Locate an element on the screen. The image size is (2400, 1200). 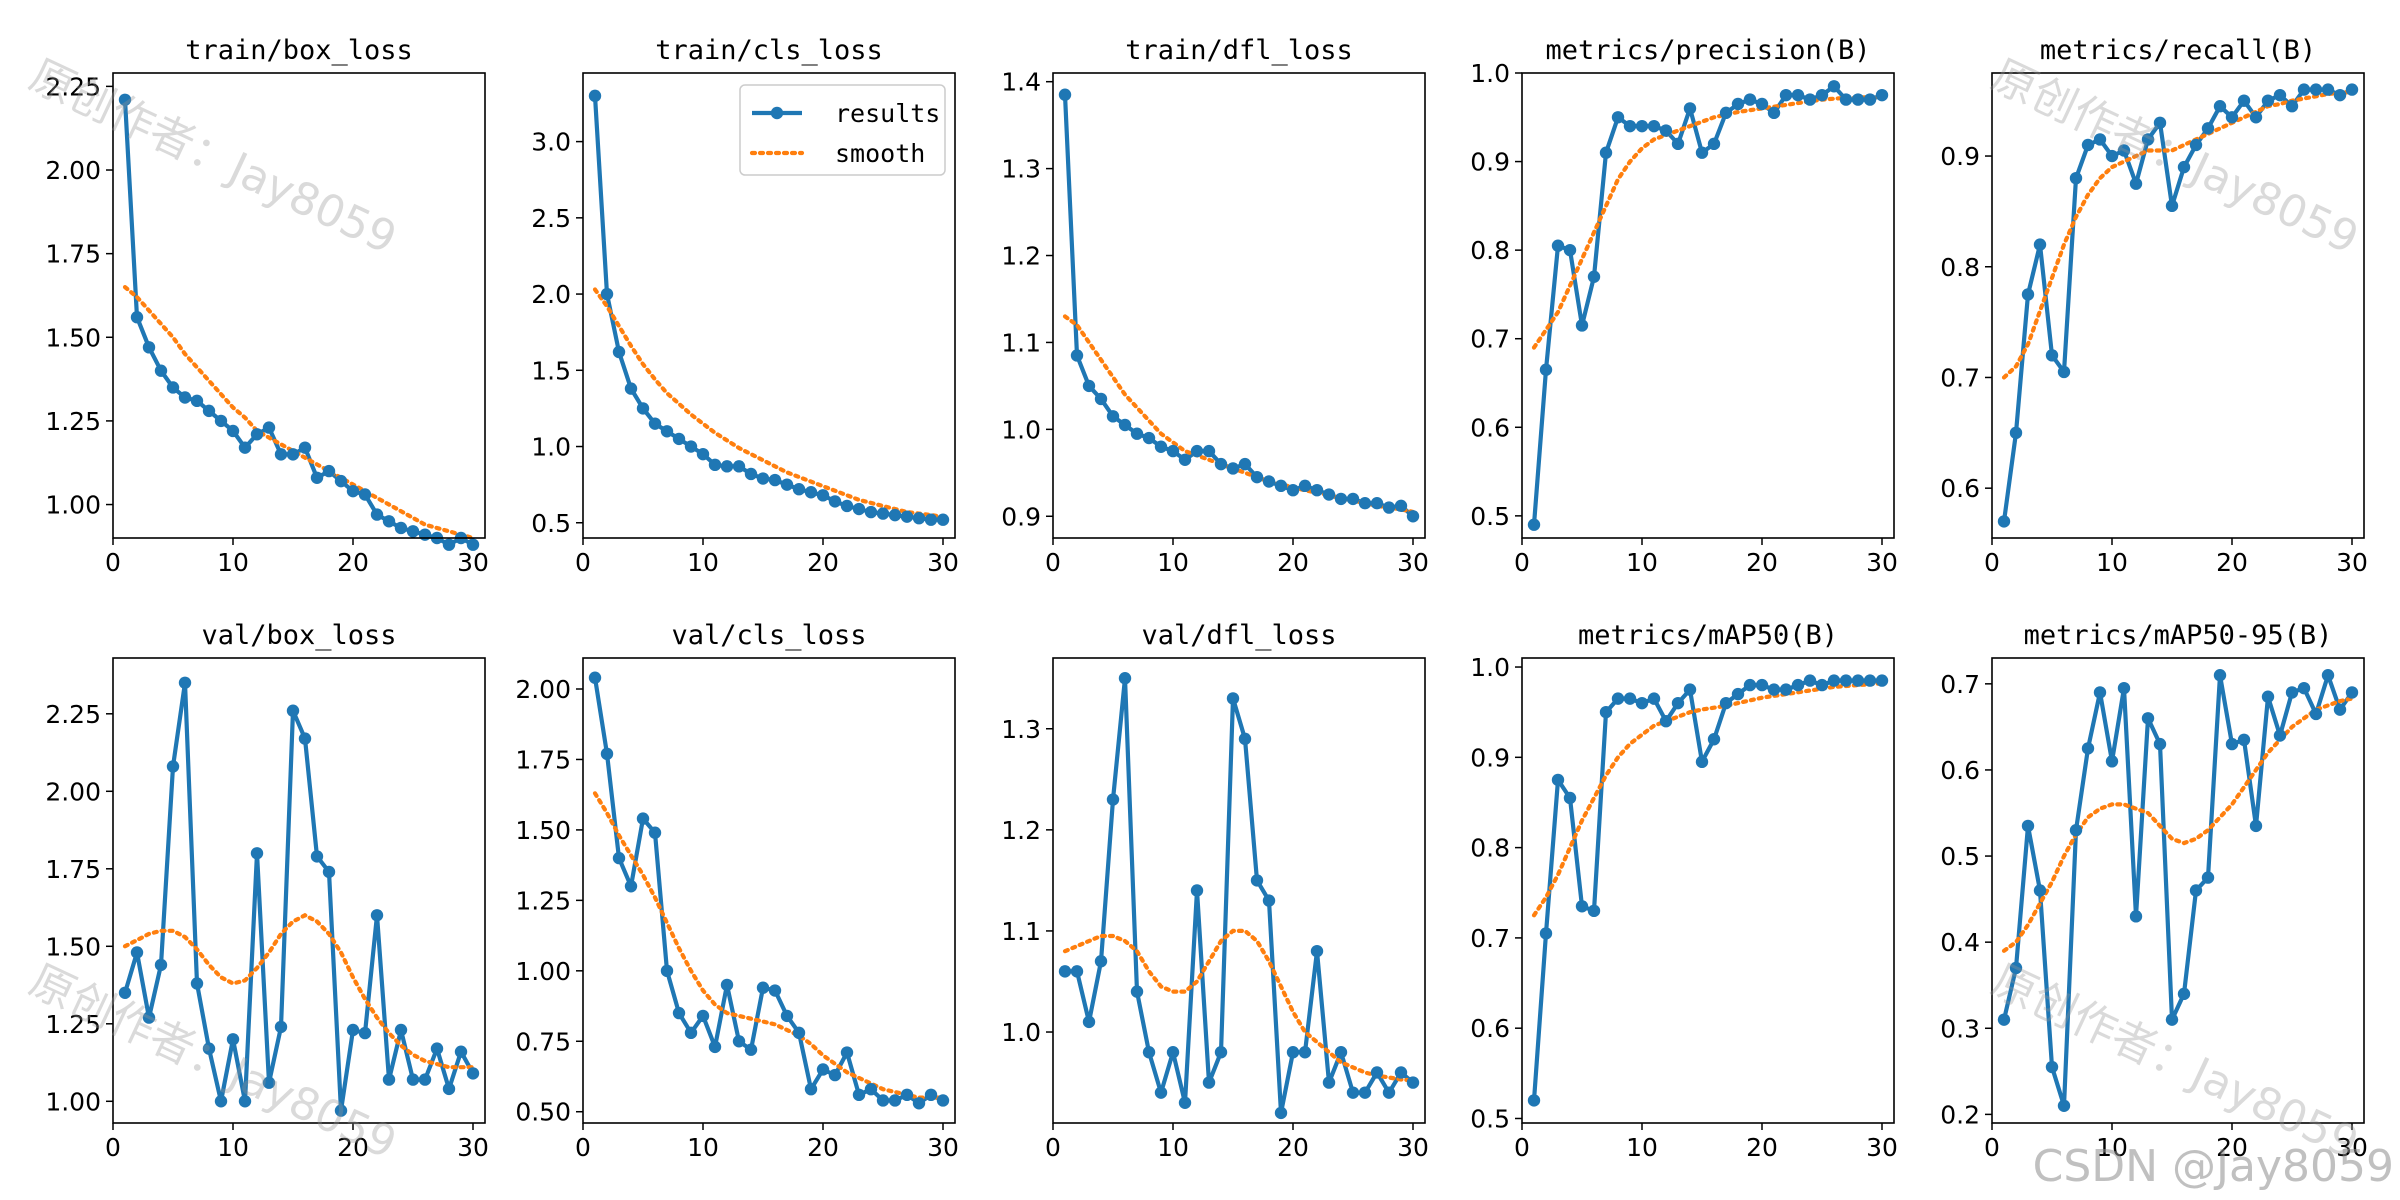
chart-title: metrics/mAP50-95(B) is located at coordinates (2178, 635).